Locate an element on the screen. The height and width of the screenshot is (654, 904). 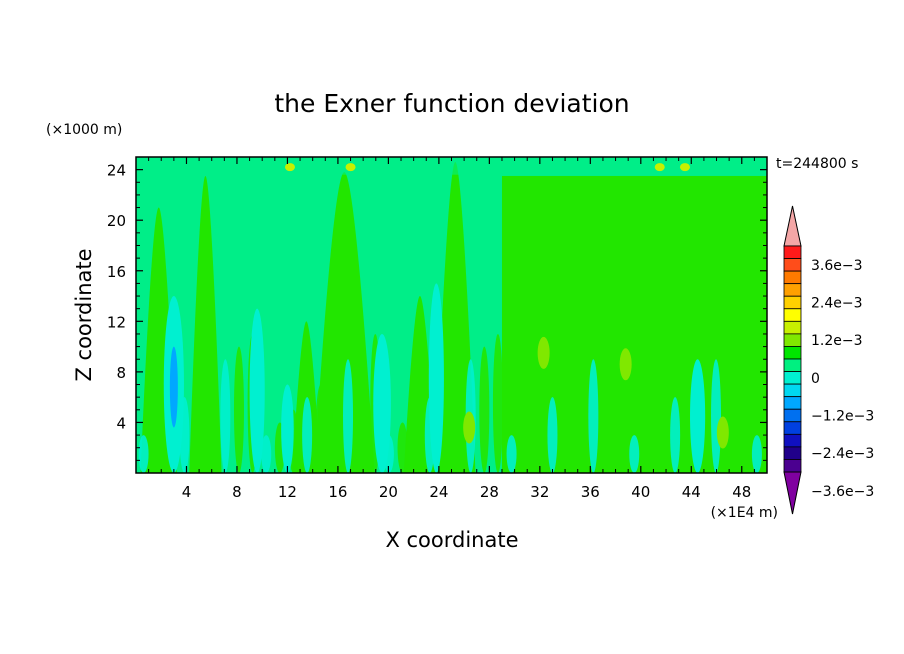
field-plume is located at coordinates (306, 397).